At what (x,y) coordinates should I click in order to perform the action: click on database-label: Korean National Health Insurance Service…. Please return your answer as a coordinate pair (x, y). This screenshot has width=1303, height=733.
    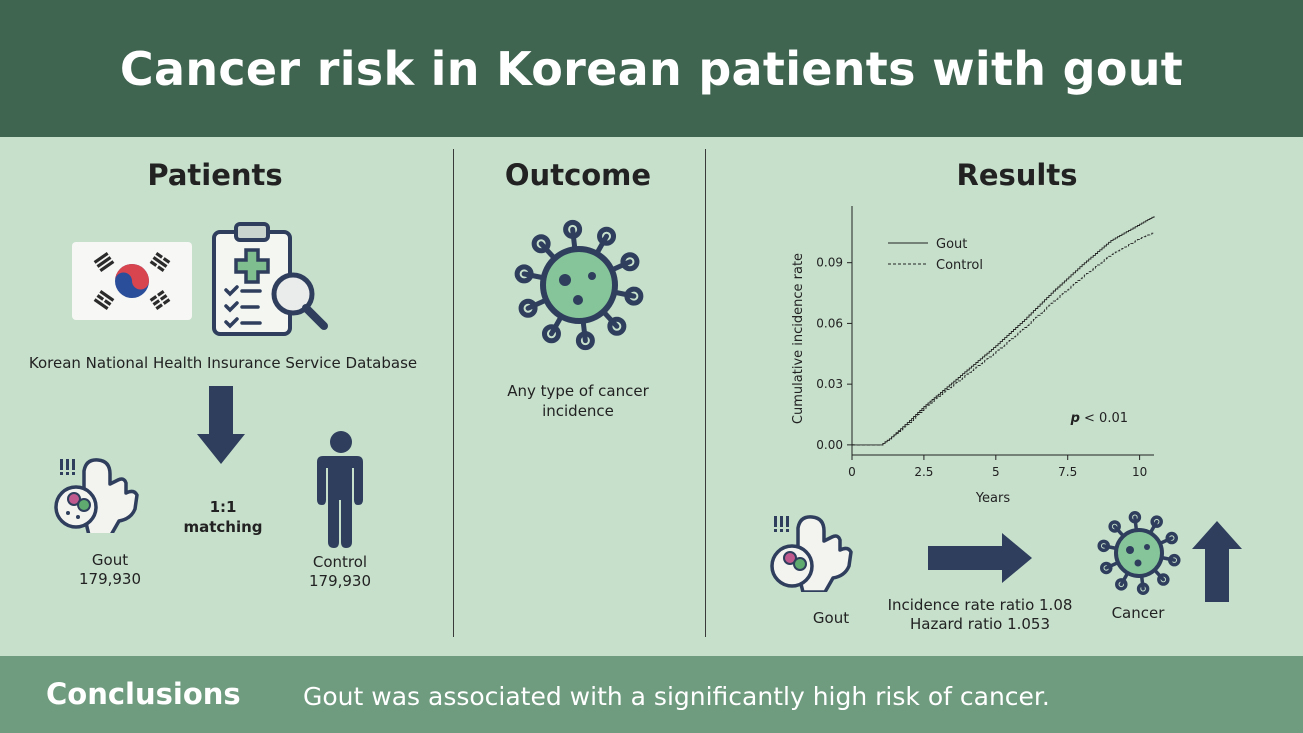
    Looking at the image, I should click on (223, 363).